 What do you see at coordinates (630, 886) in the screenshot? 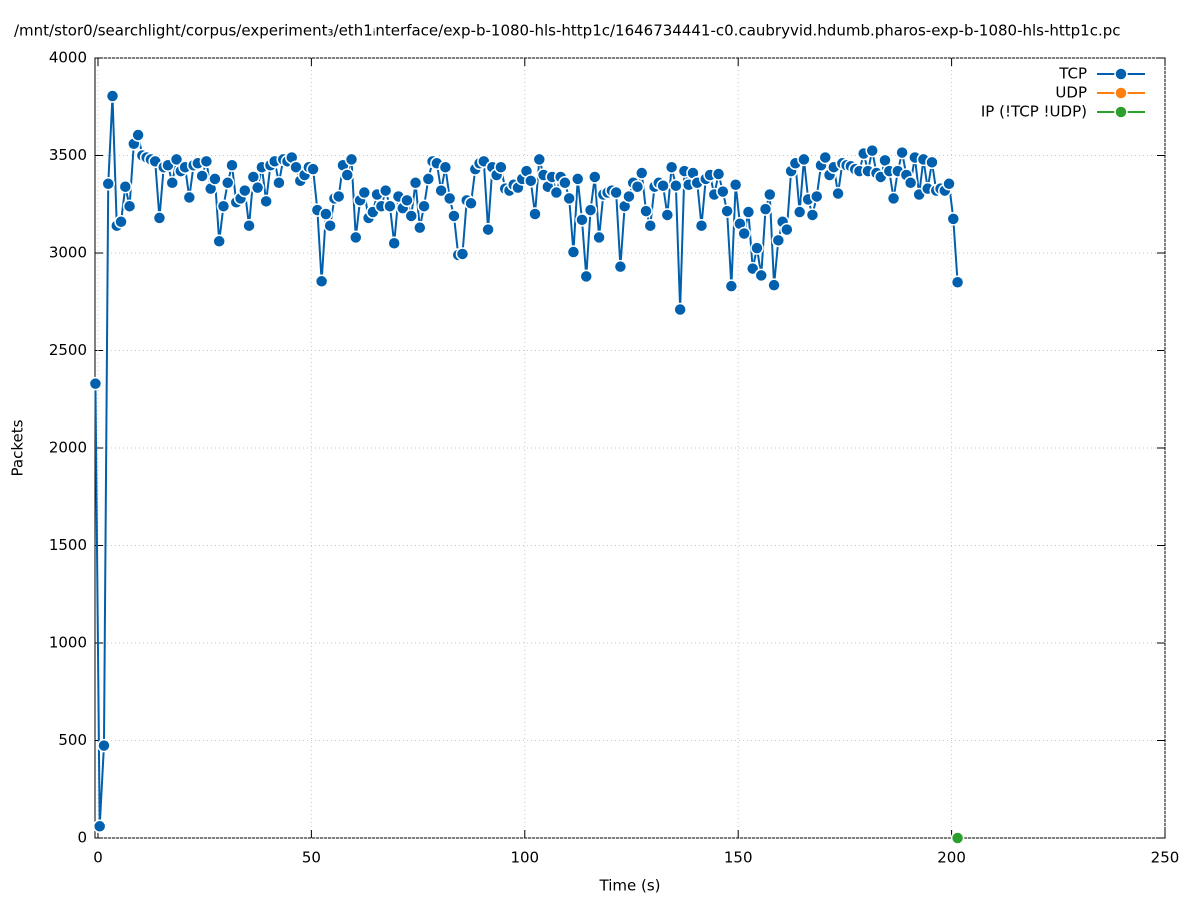
I see `x-axis-label: Time (s)` at bounding box center [630, 886].